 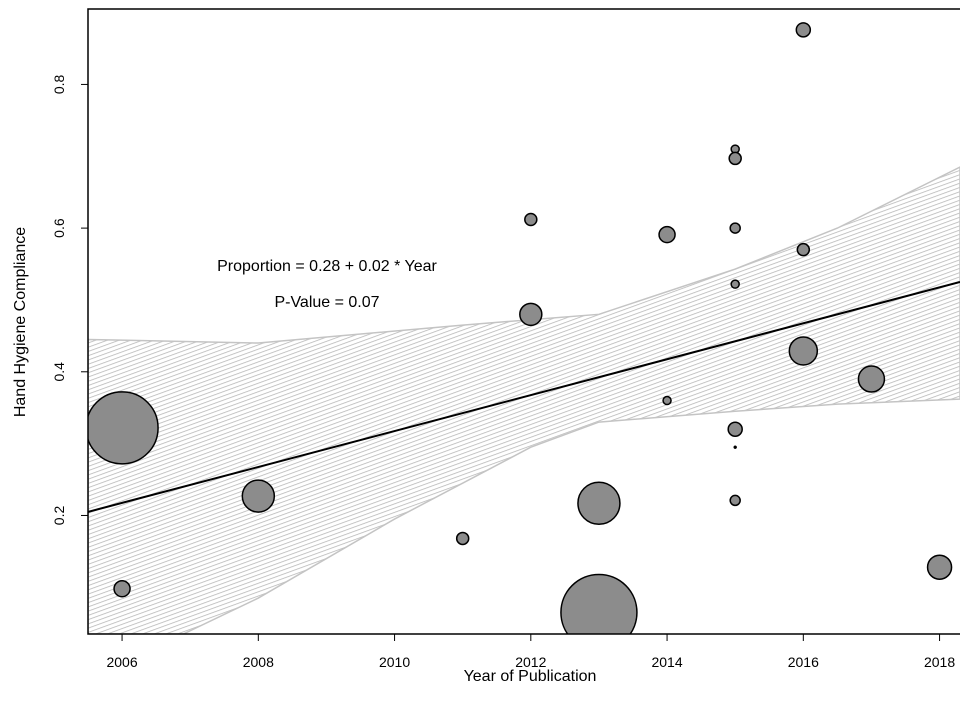 I want to click on y-axis: 0.2 0.4 0.6 0.8, so click(x=69, y=299).